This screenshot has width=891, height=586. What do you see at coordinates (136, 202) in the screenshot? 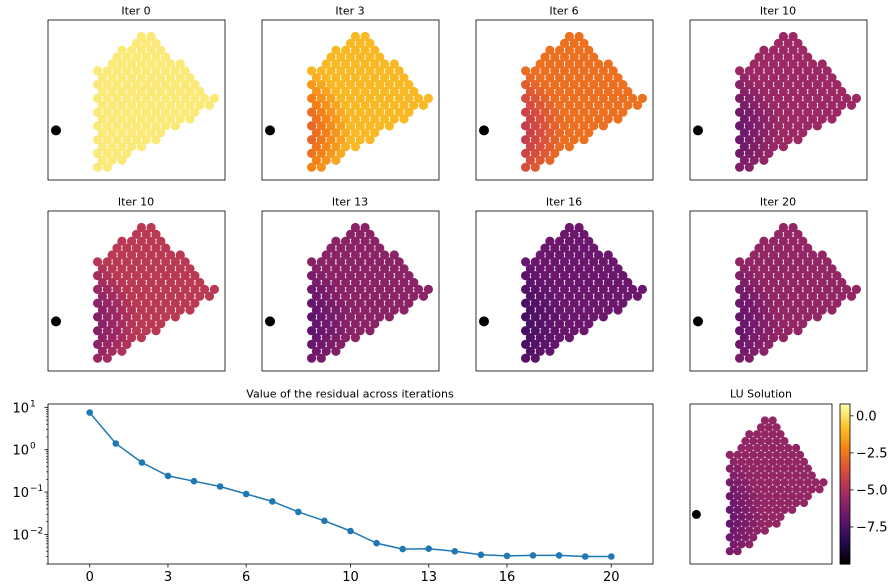
I see `panel-title: Iter 10` at bounding box center [136, 202].